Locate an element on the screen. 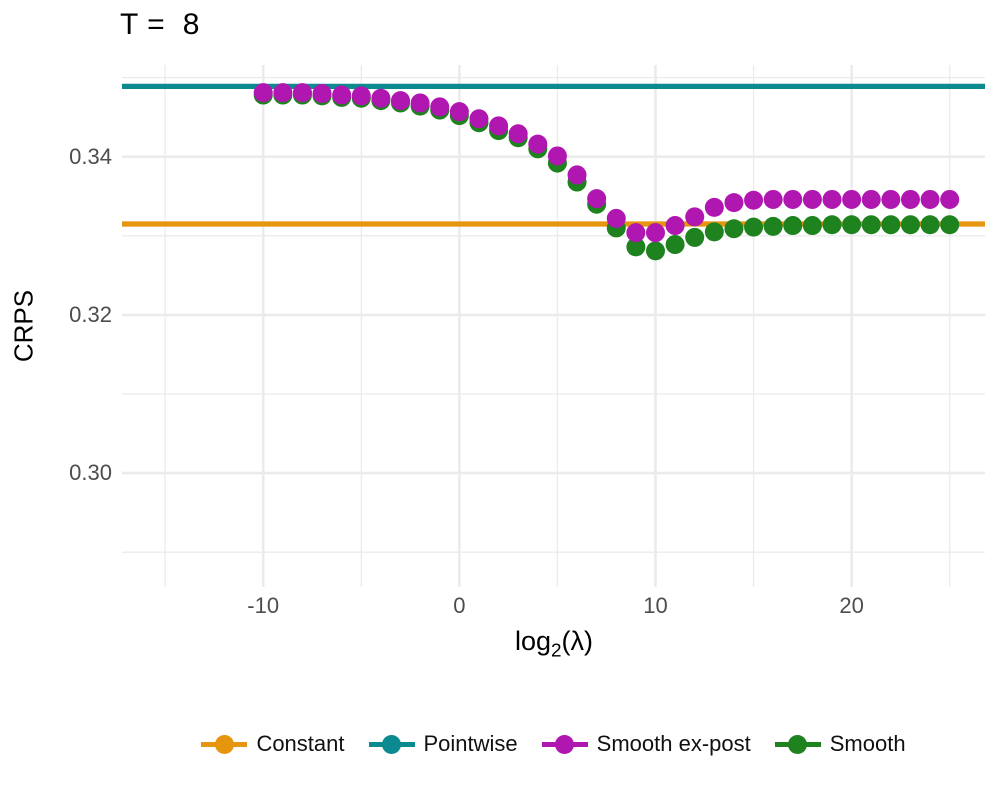 The height and width of the screenshot is (800, 1000). x-axis-title: log2(λ) is located at coordinates (554, 644).